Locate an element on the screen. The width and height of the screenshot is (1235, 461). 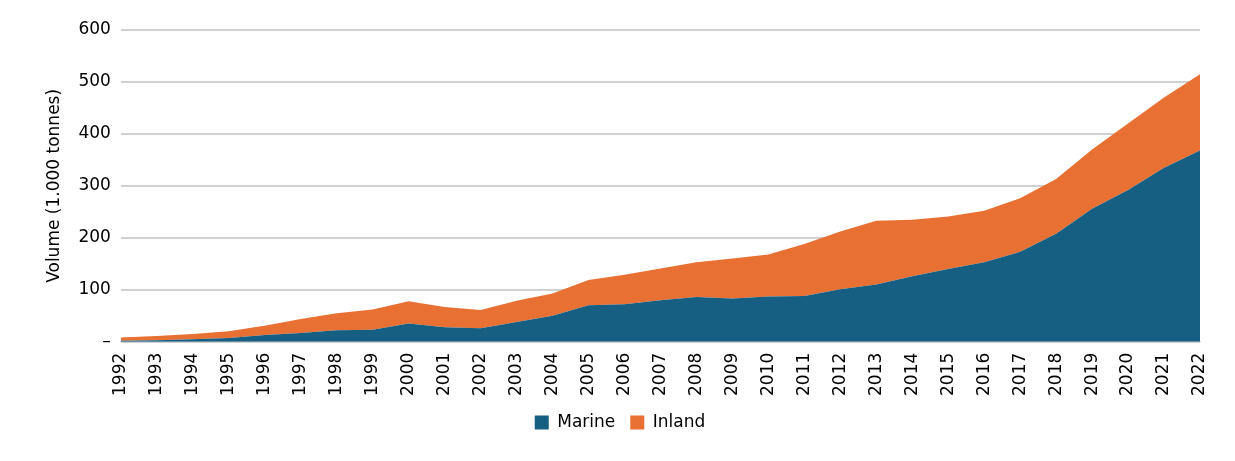
x-tick-label: 2010 is located at coordinates (766, 374).